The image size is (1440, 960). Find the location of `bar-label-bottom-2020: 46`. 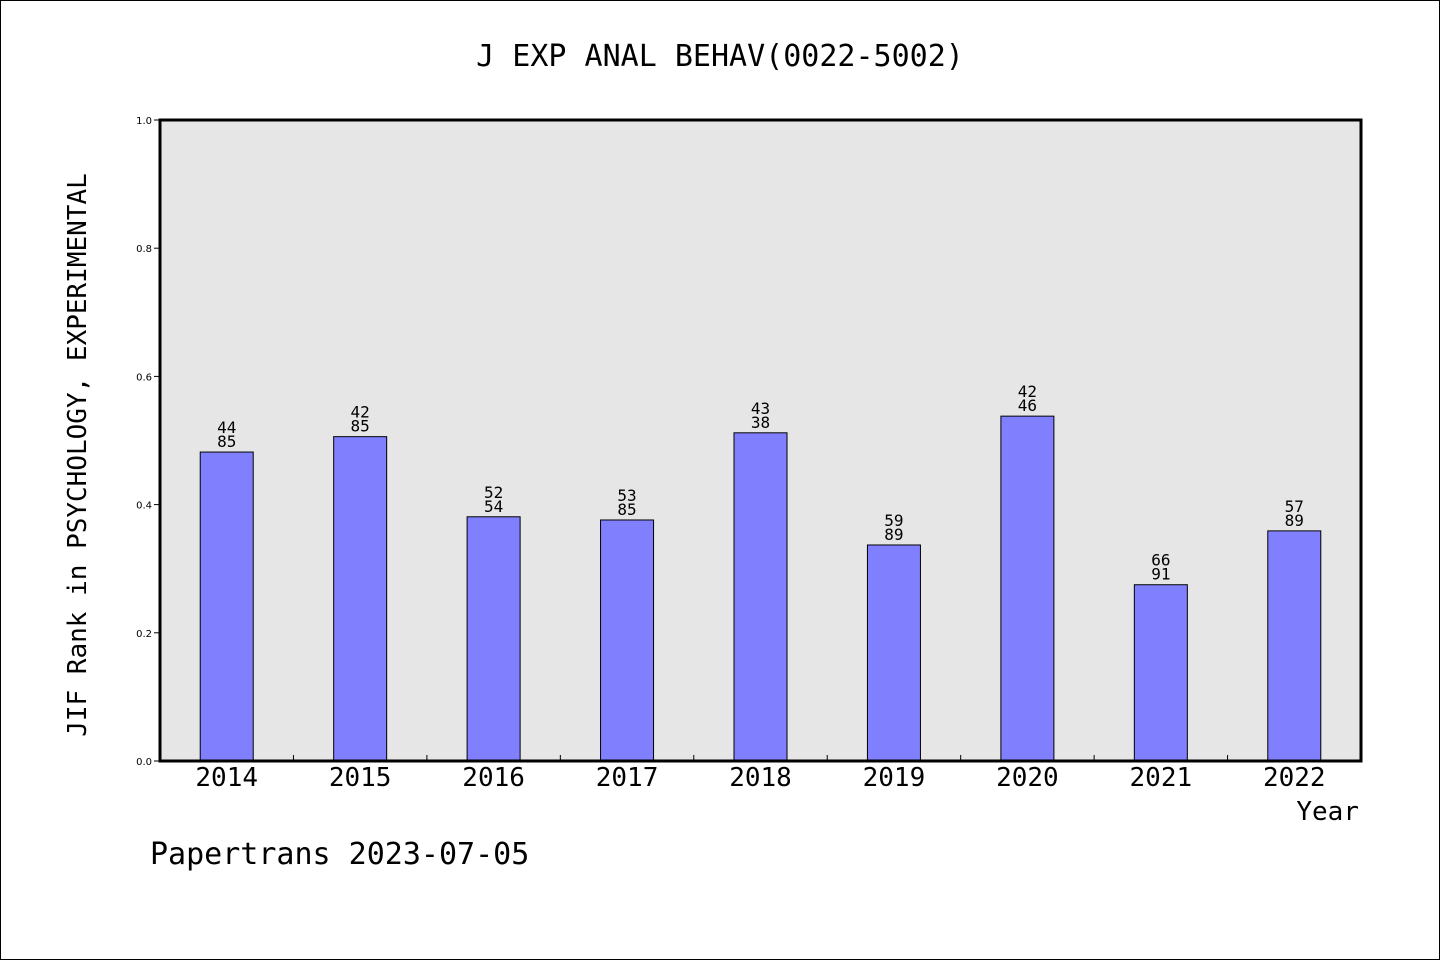

bar-label-bottom-2020: 46 is located at coordinates (1027, 405).